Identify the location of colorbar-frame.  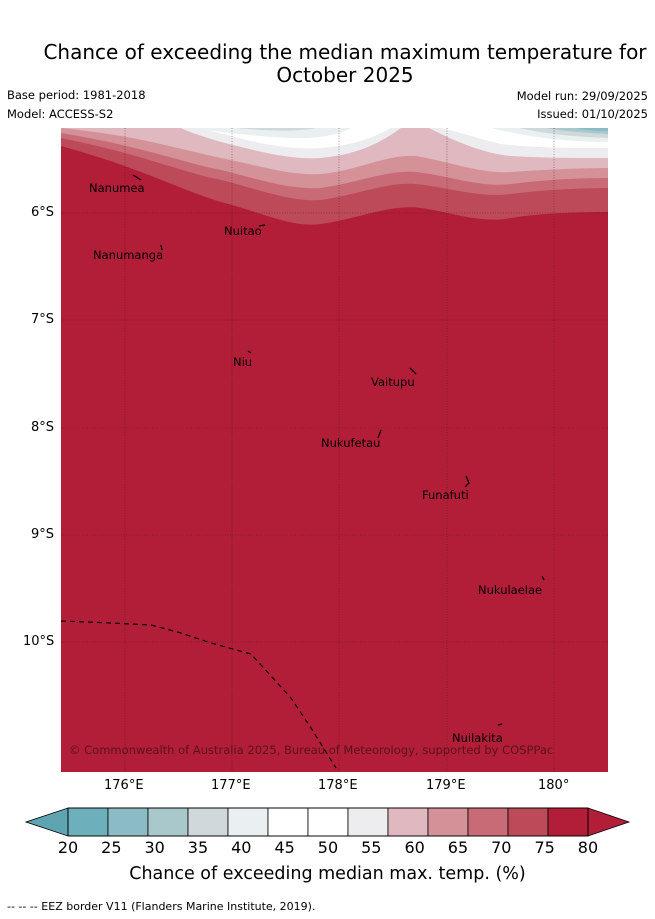
(328, 822).